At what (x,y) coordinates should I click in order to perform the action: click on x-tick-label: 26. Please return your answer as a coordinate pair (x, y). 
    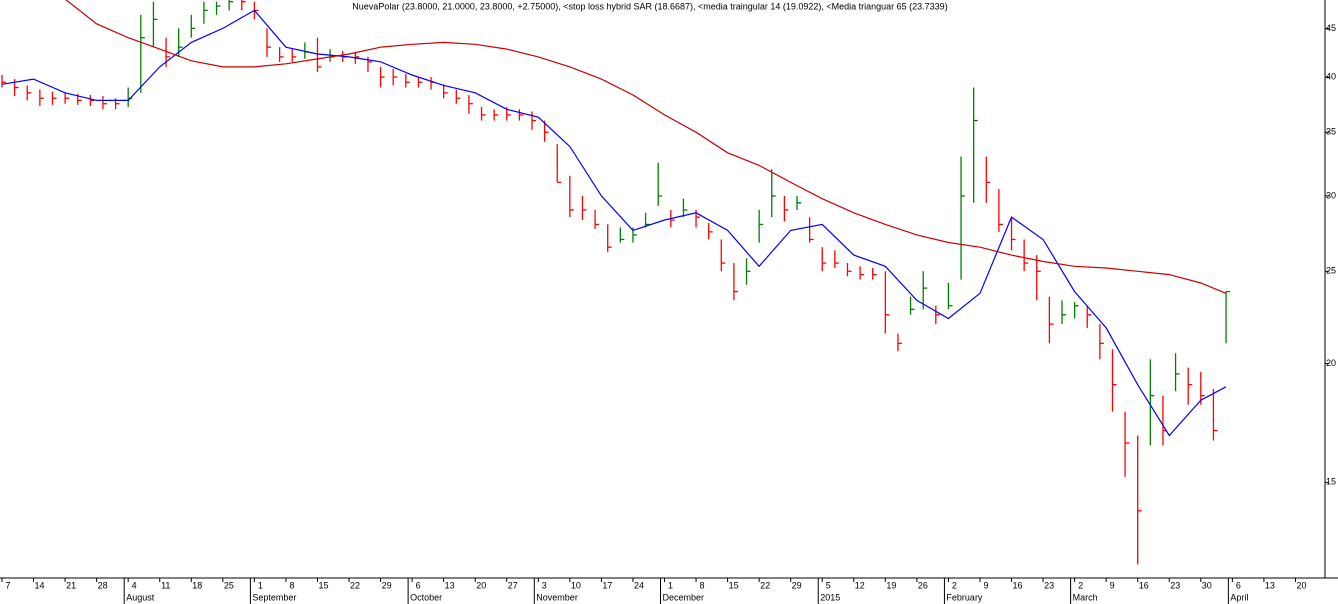
    Looking at the image, I should click on (923, 585).